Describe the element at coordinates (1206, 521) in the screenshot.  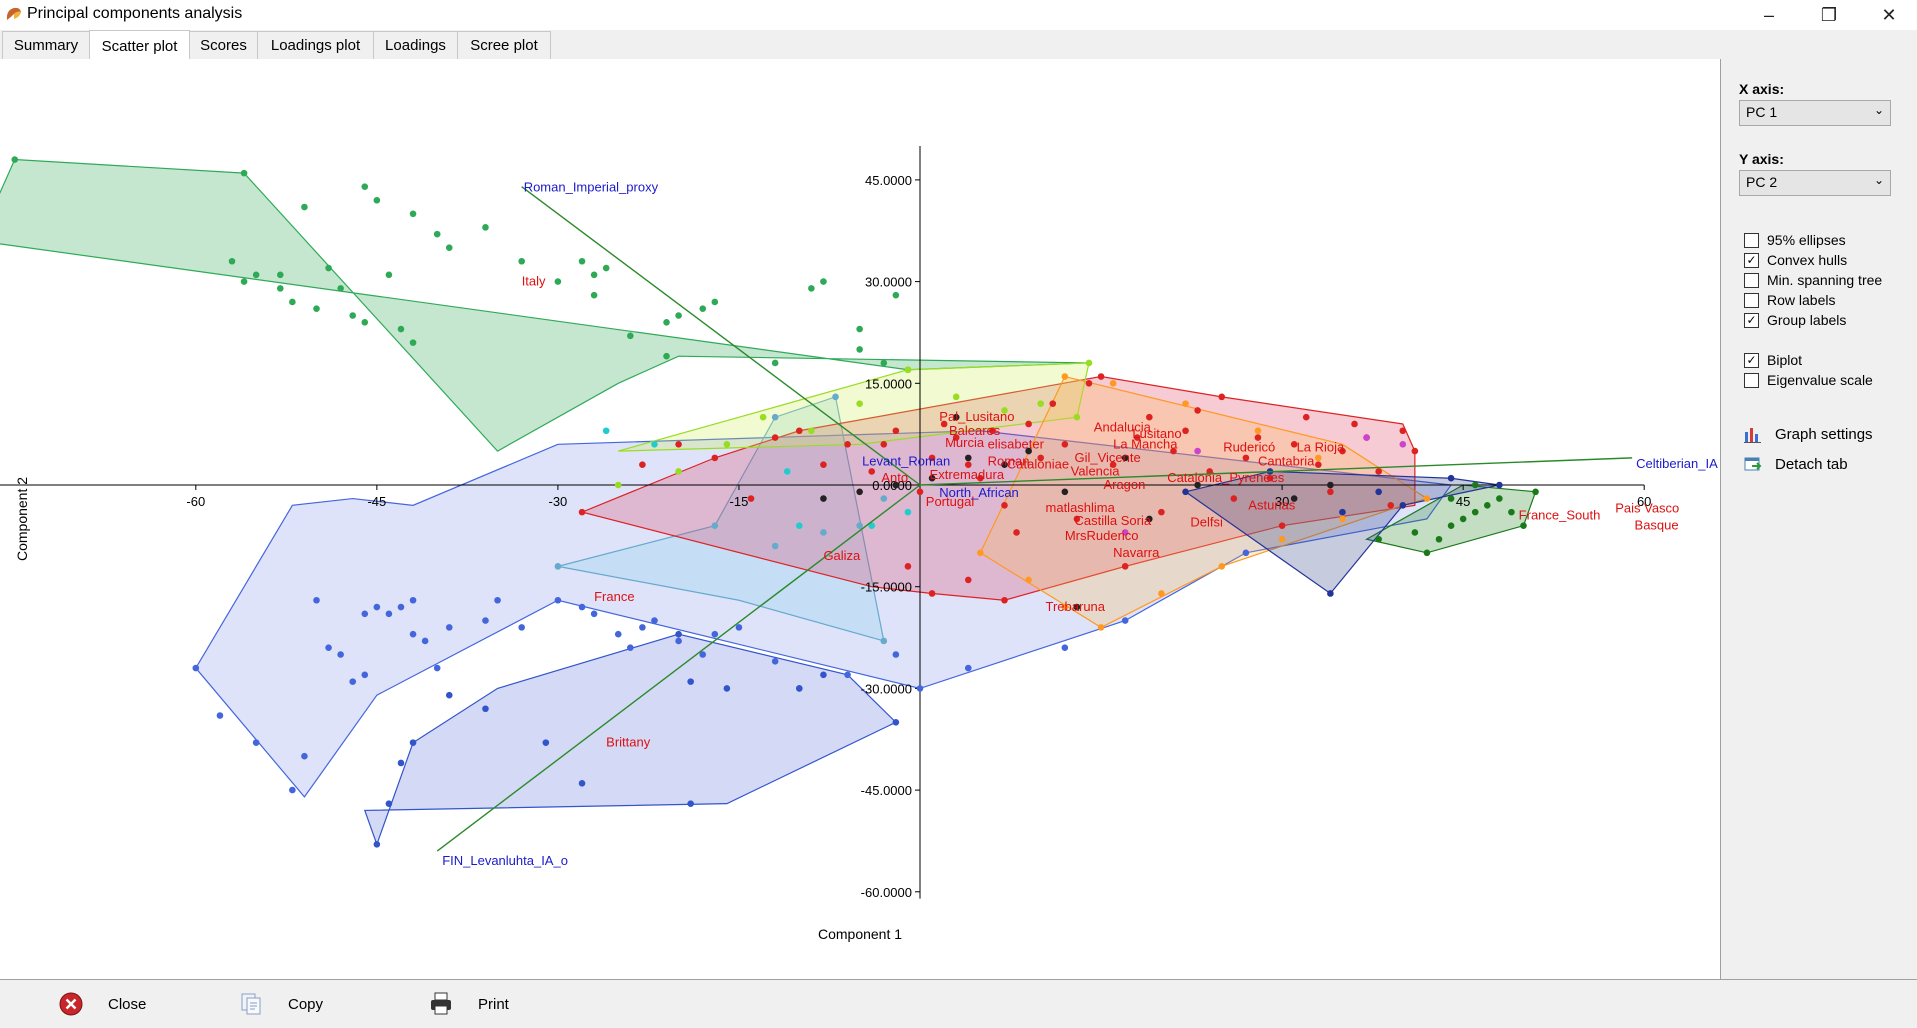
I see `group-label: Delfsi` at that location.